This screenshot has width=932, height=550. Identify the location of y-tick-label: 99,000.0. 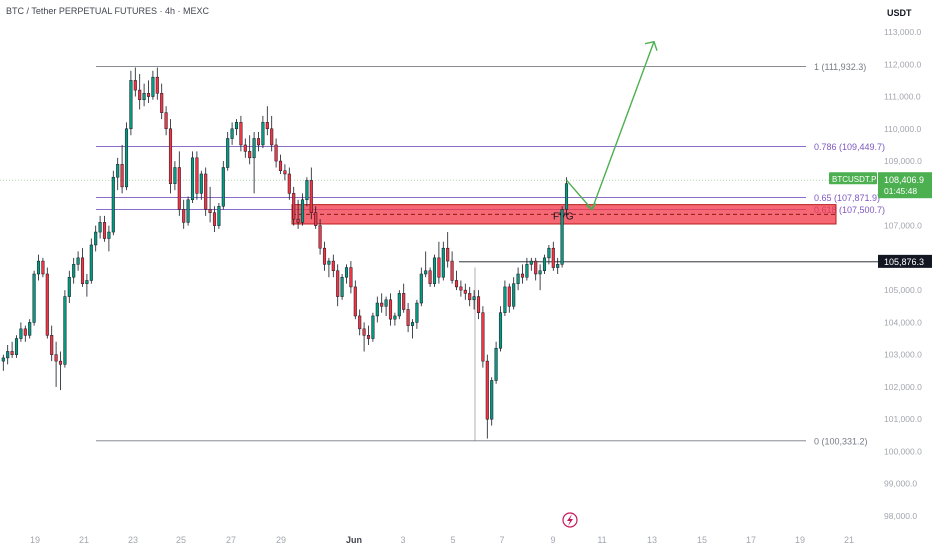
(900, 484).